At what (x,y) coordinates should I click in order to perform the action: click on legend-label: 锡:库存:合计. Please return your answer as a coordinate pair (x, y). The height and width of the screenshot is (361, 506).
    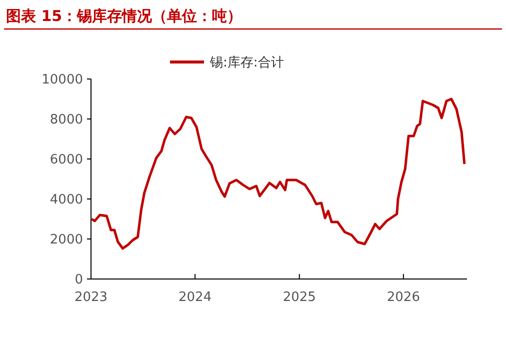
    Looking at the image, I should click on (246, 63).